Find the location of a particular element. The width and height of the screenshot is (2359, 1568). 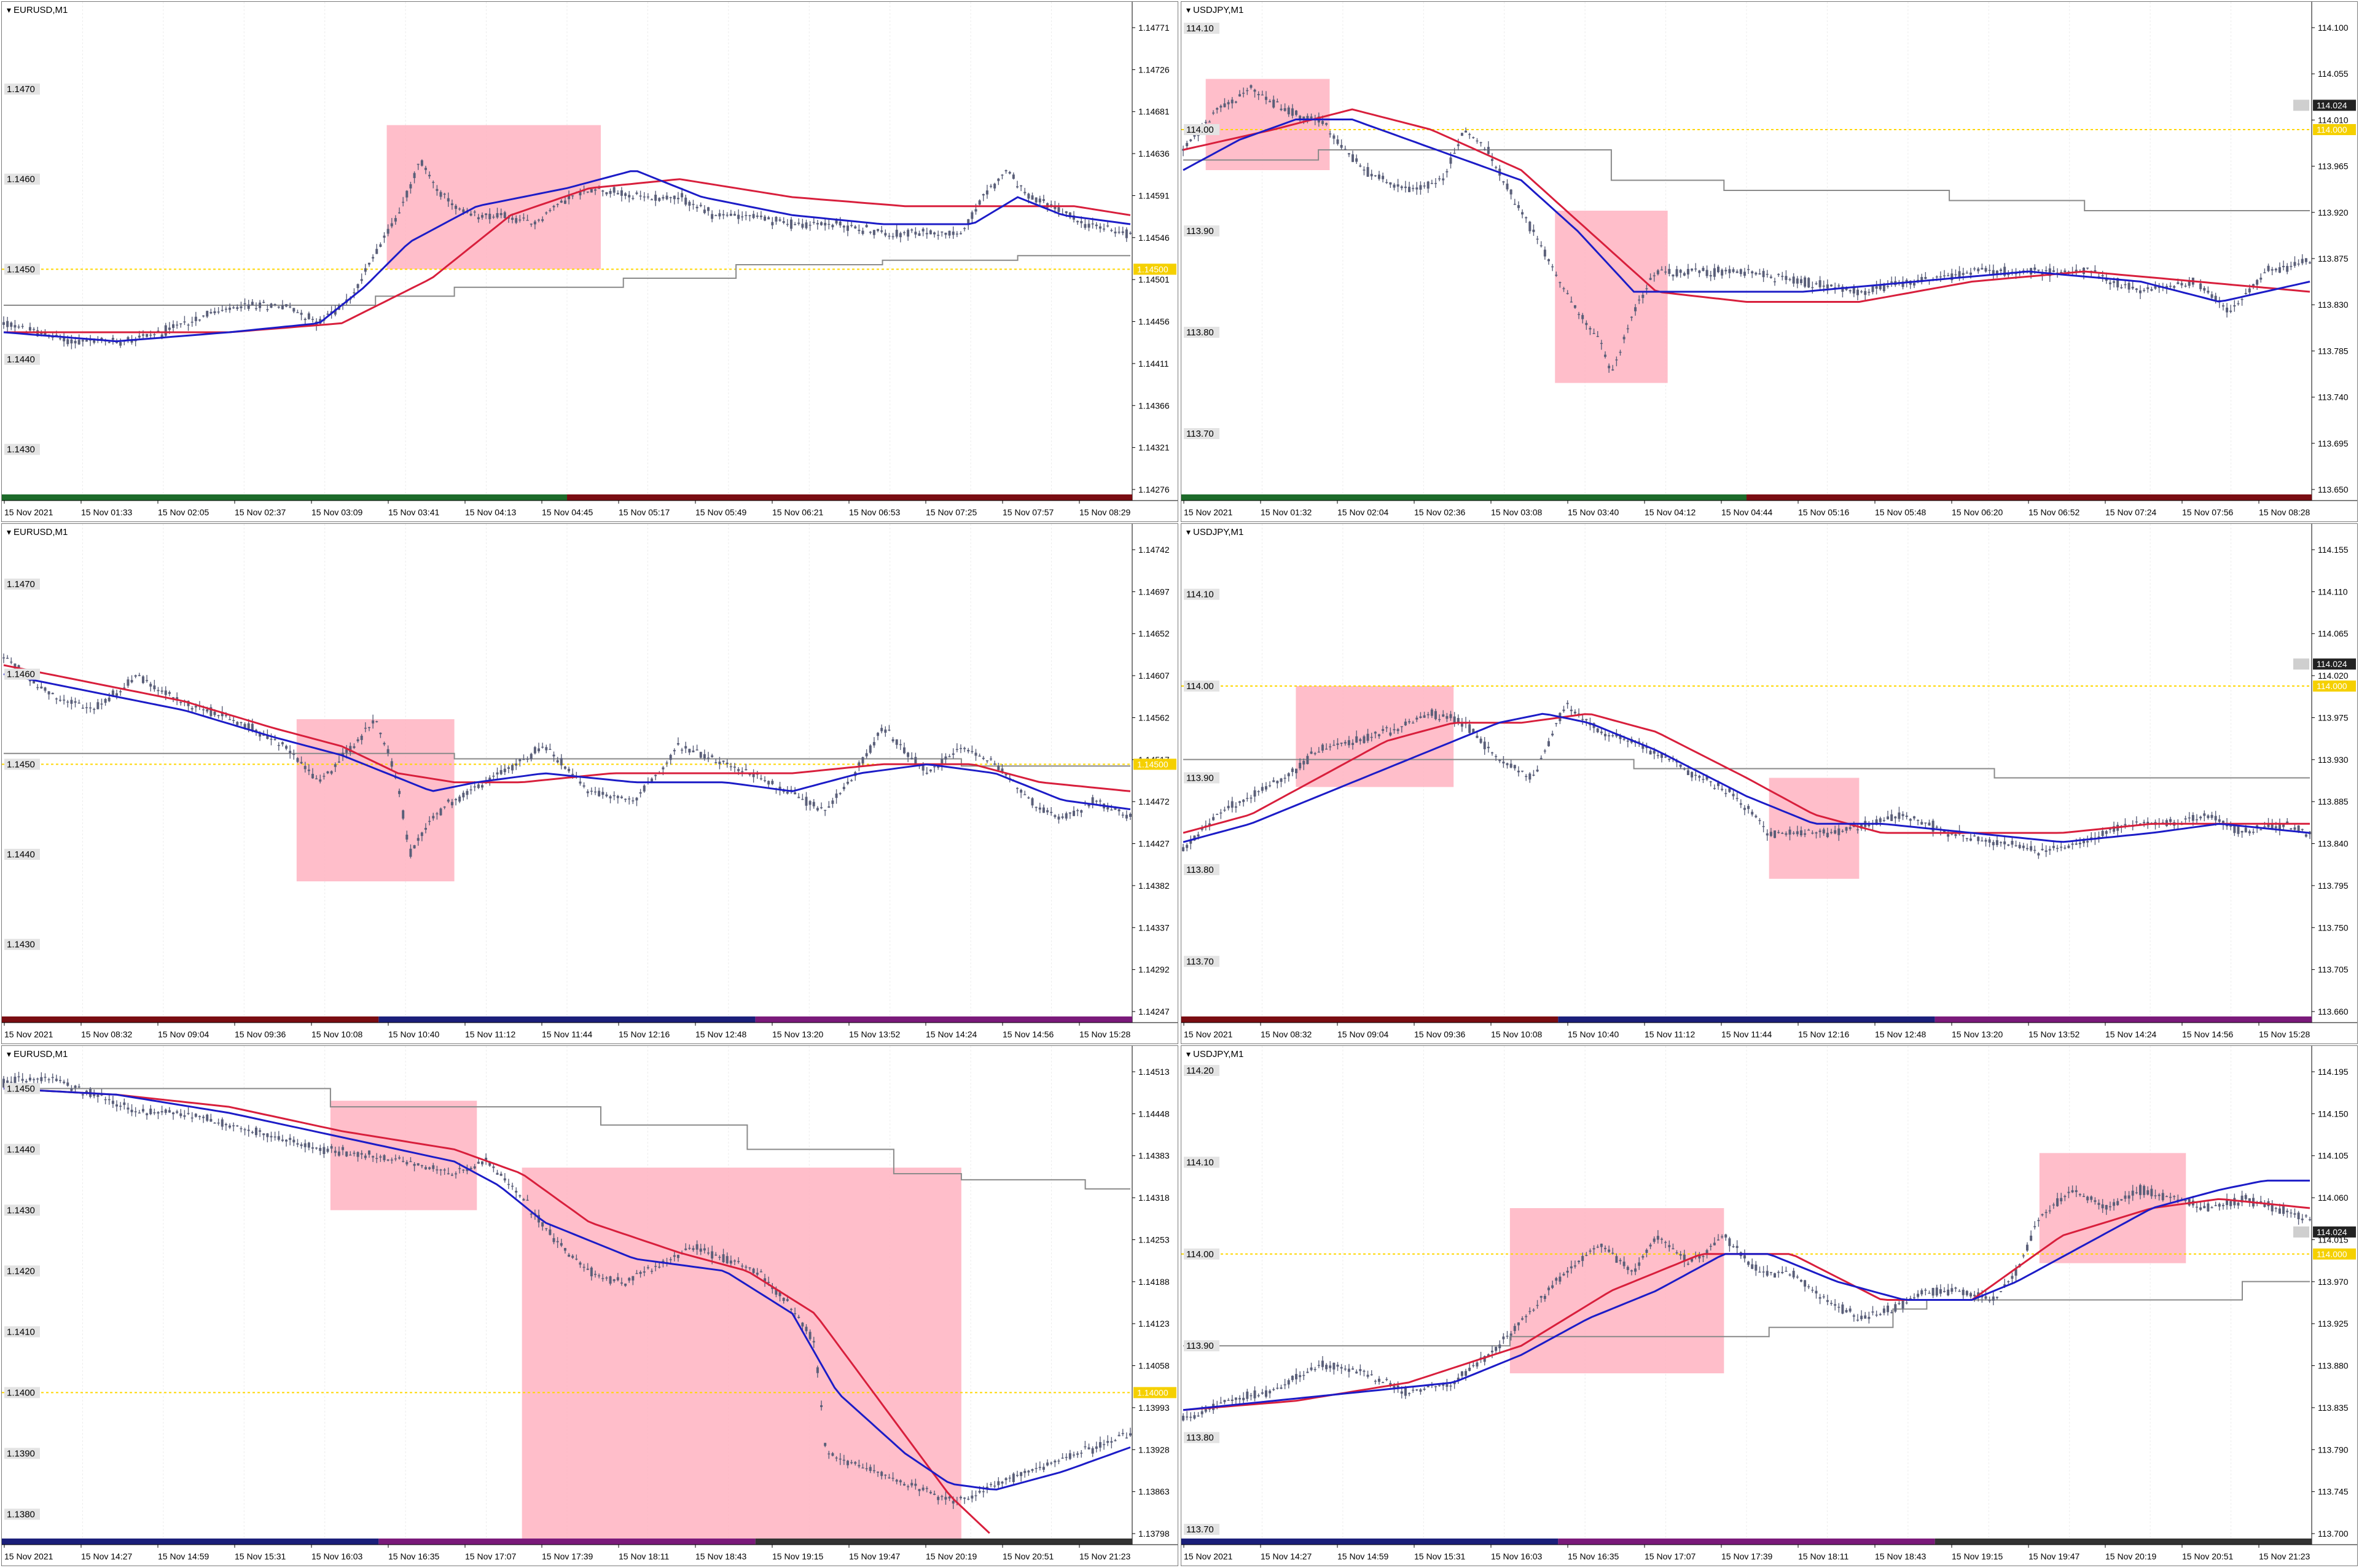

price-level-tag-text: 114.000 is located at coordinates (2332, 686).